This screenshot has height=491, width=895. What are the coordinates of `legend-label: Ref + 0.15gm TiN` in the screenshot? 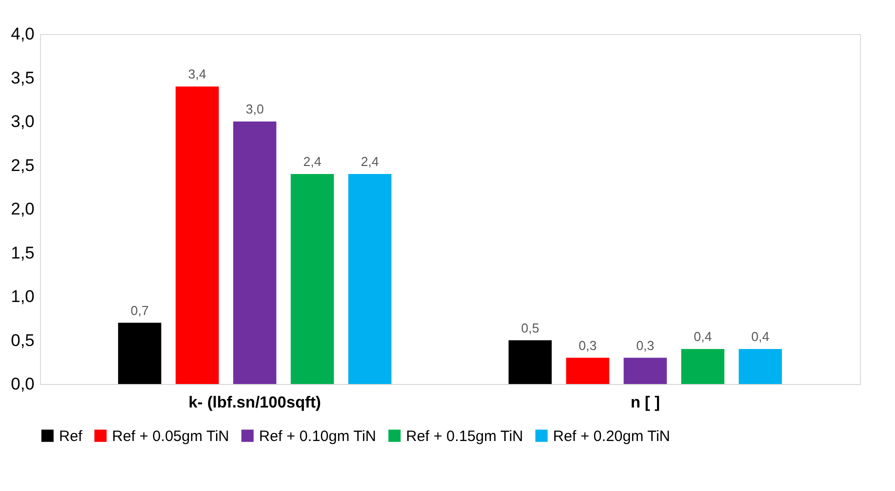 It's located at (465, 436).